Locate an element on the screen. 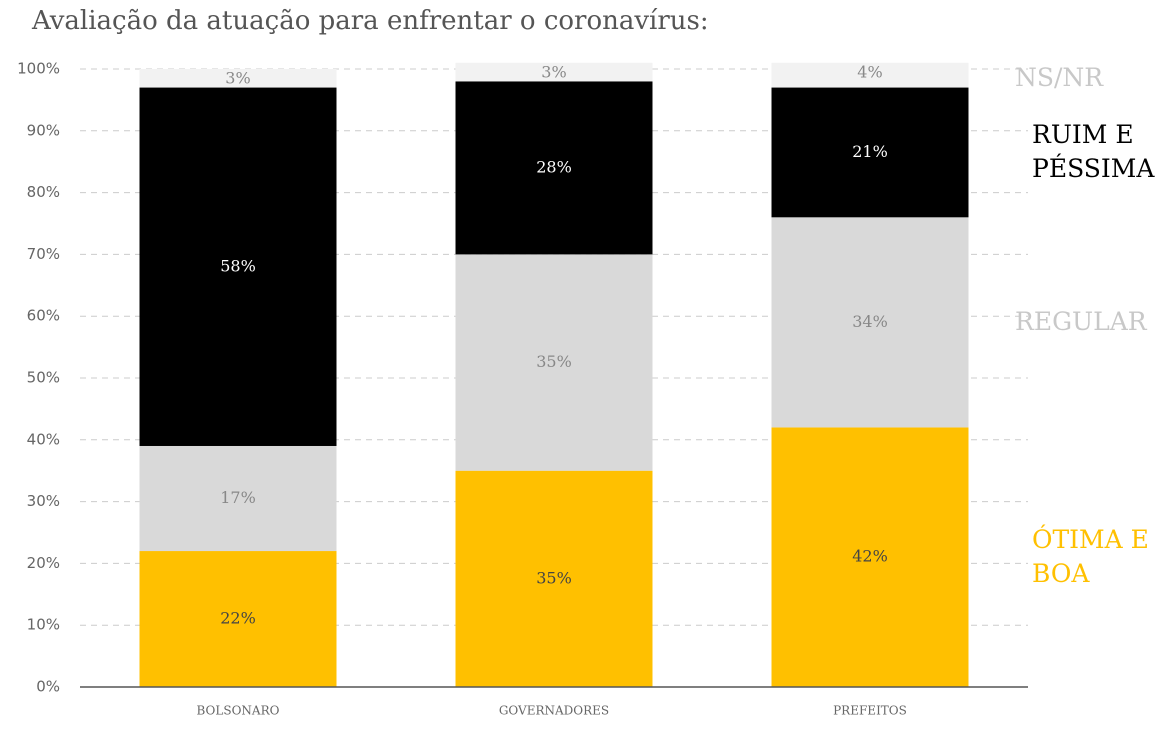 The height and width of the screenshot is (730, 1175). legend-label: RUIM E PÉSSIMA is located at coordinates (1093, 152).